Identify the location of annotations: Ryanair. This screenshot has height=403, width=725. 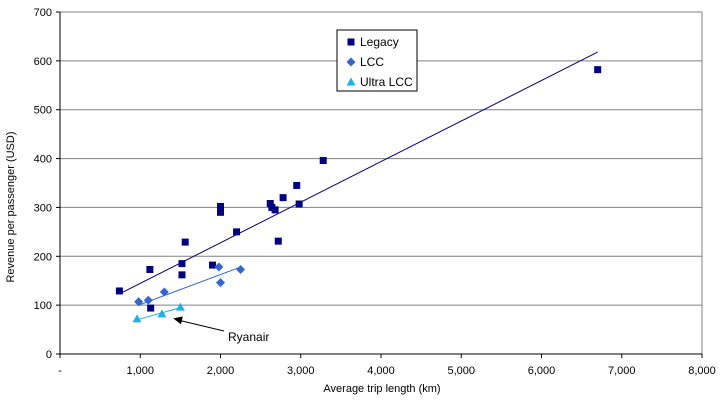
(221, 330).